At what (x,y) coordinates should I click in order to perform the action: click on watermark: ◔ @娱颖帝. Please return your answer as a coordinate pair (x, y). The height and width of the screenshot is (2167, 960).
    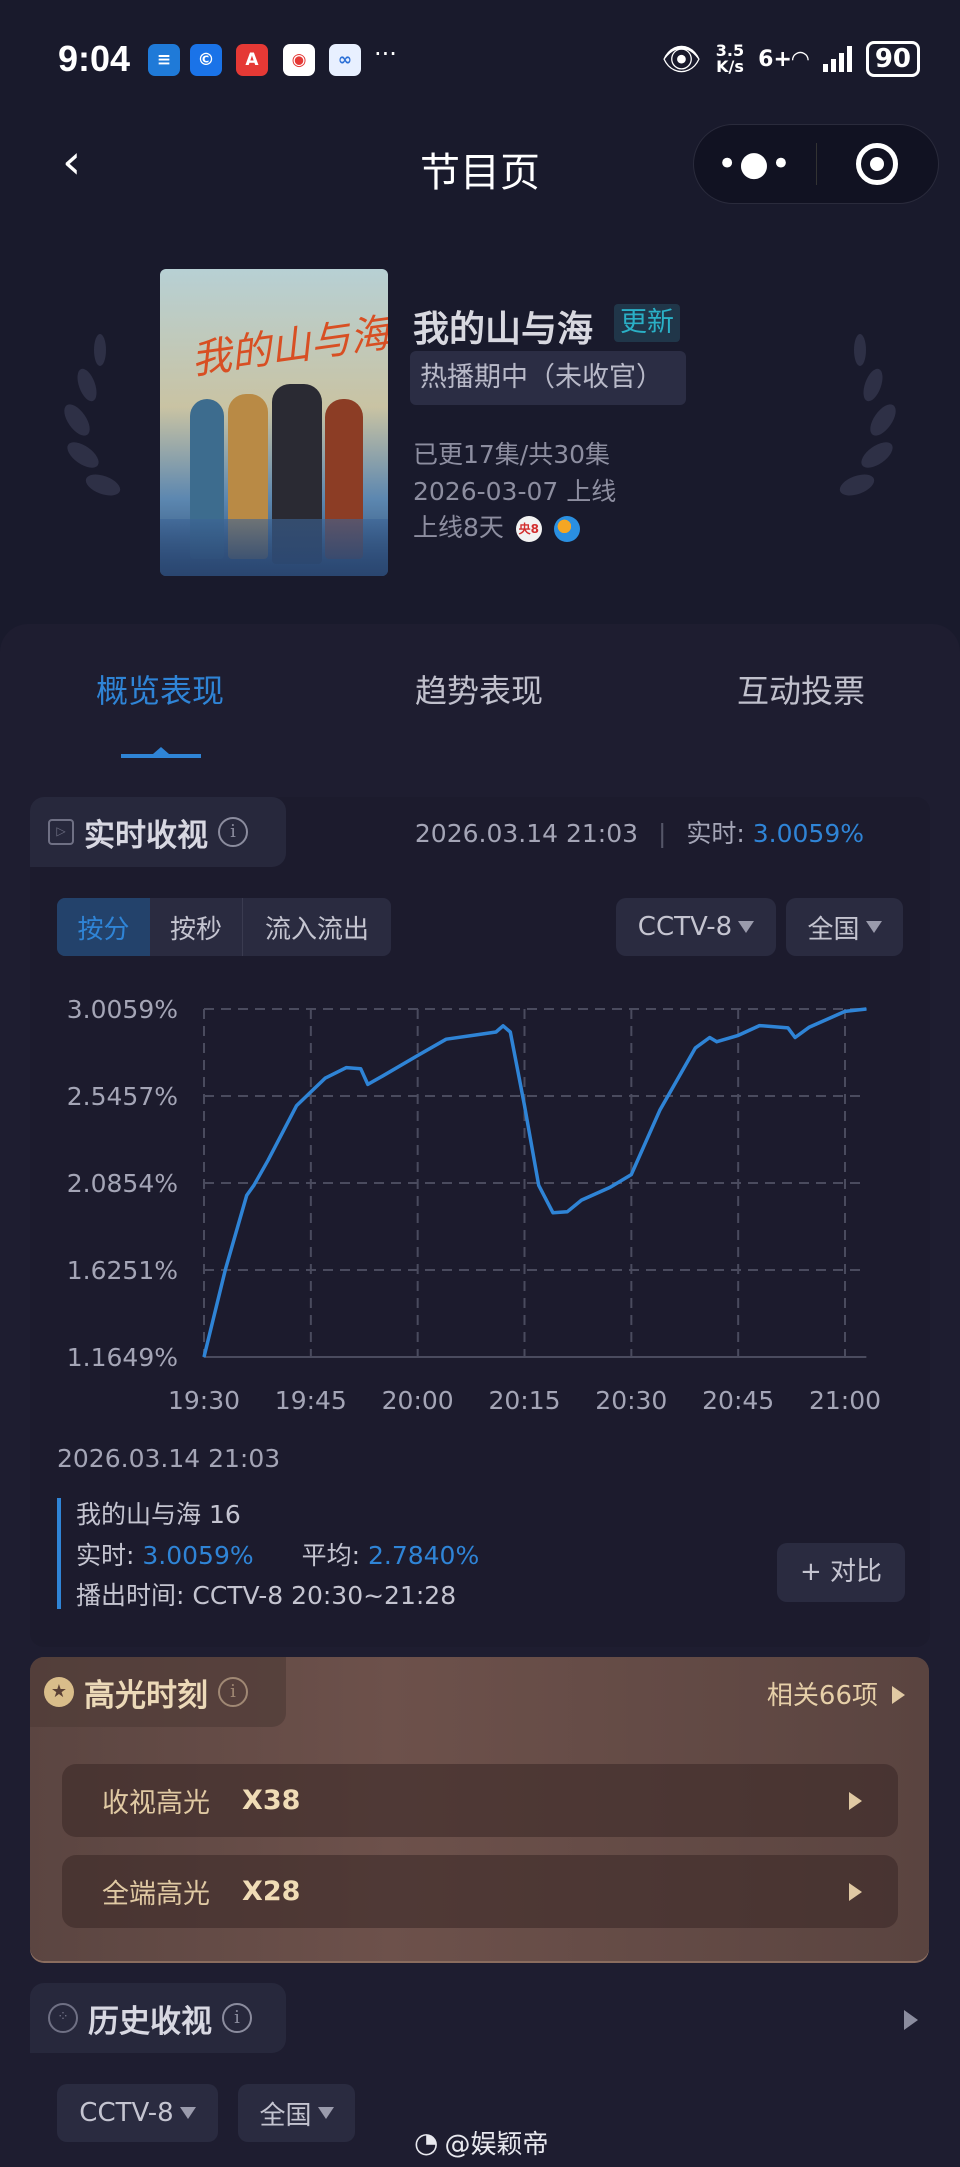
    Looking at the image, I should click on (481, 2142).